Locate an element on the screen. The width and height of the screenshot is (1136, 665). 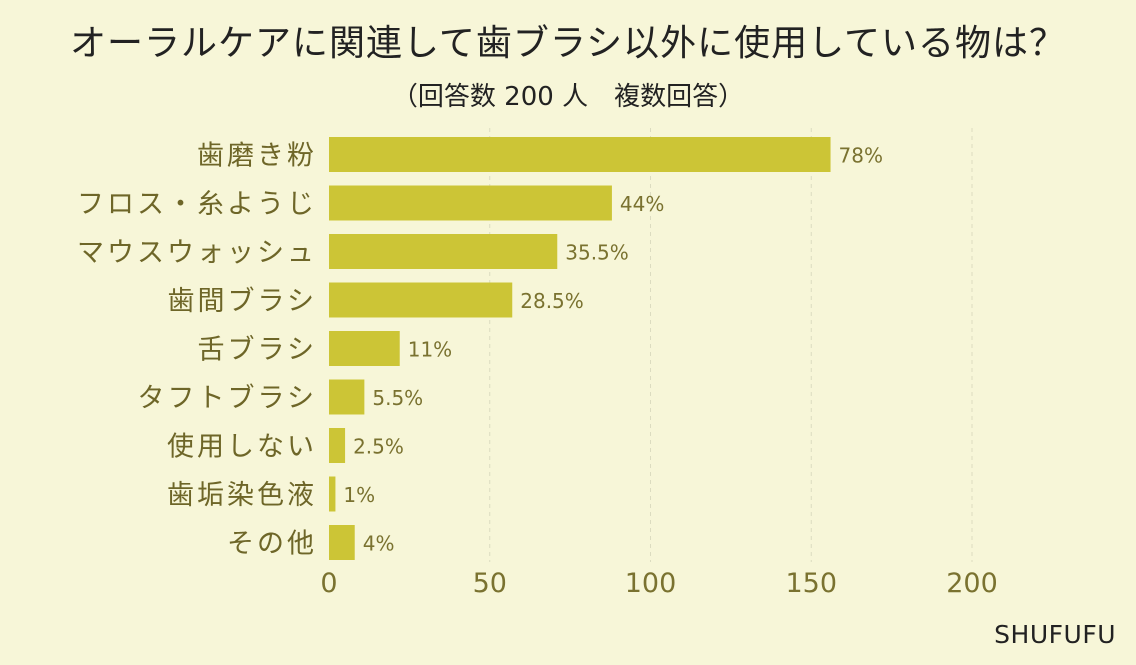
data-label: 5.5% is located at coordinates (397, 398).